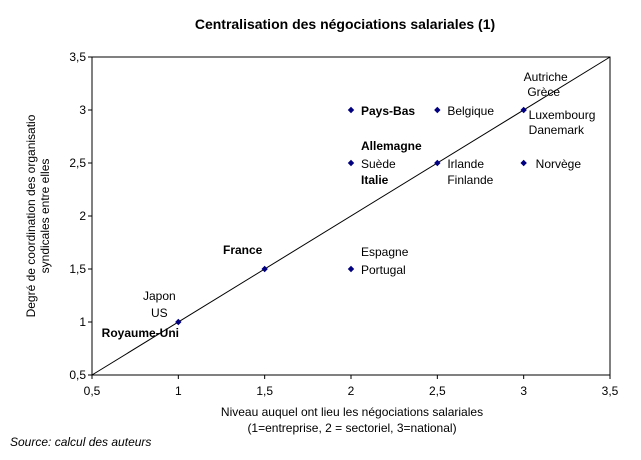 The image size is (641, 460). Describe the element at coordinates (178, 391) in the screenshot. I see `x-tick-label: 1` at that location.